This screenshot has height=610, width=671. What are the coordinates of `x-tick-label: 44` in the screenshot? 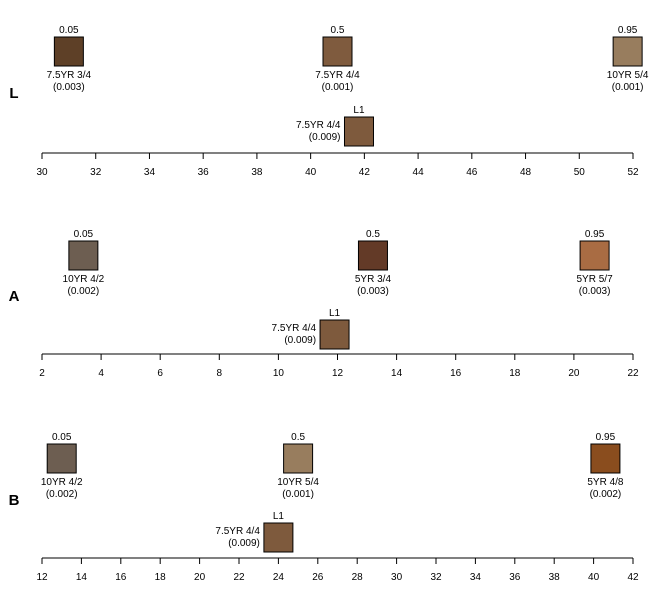 It's located at (419, 172).